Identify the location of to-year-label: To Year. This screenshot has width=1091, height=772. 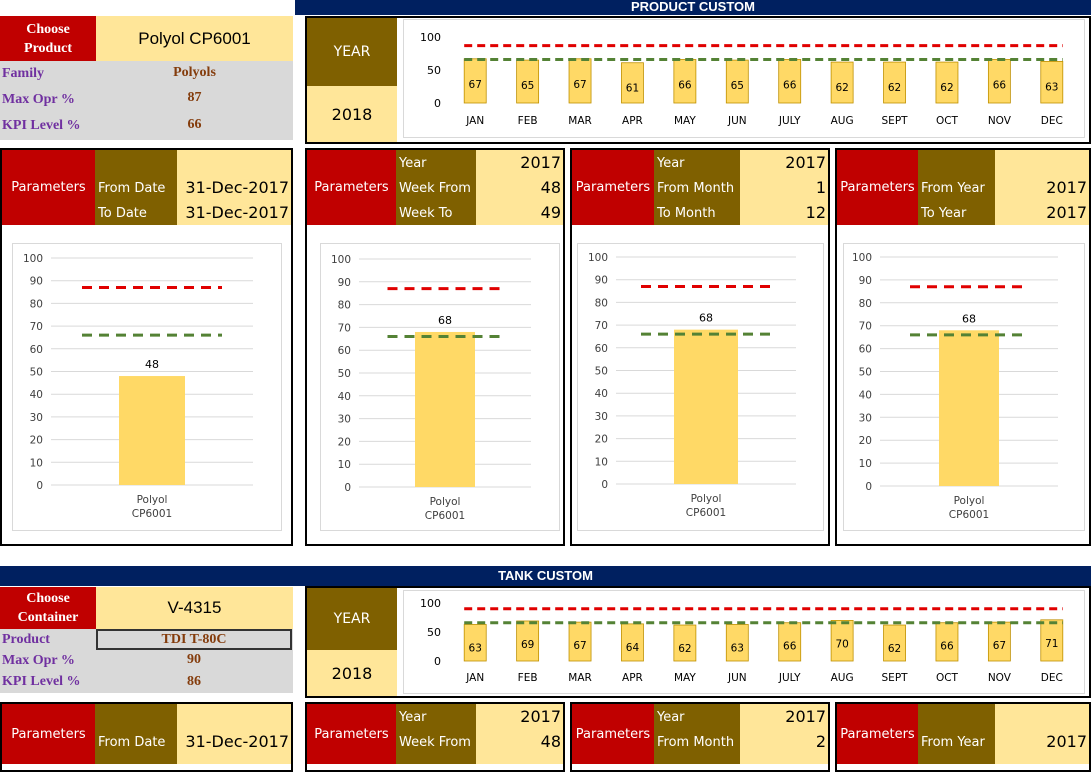
(944, 213).